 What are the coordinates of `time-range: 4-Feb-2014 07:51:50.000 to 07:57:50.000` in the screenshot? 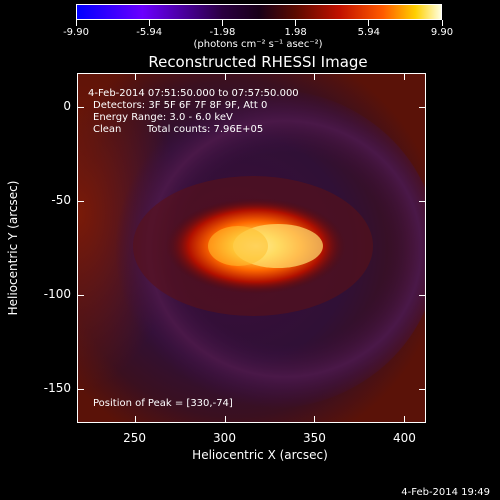 It's located at (193, 93).